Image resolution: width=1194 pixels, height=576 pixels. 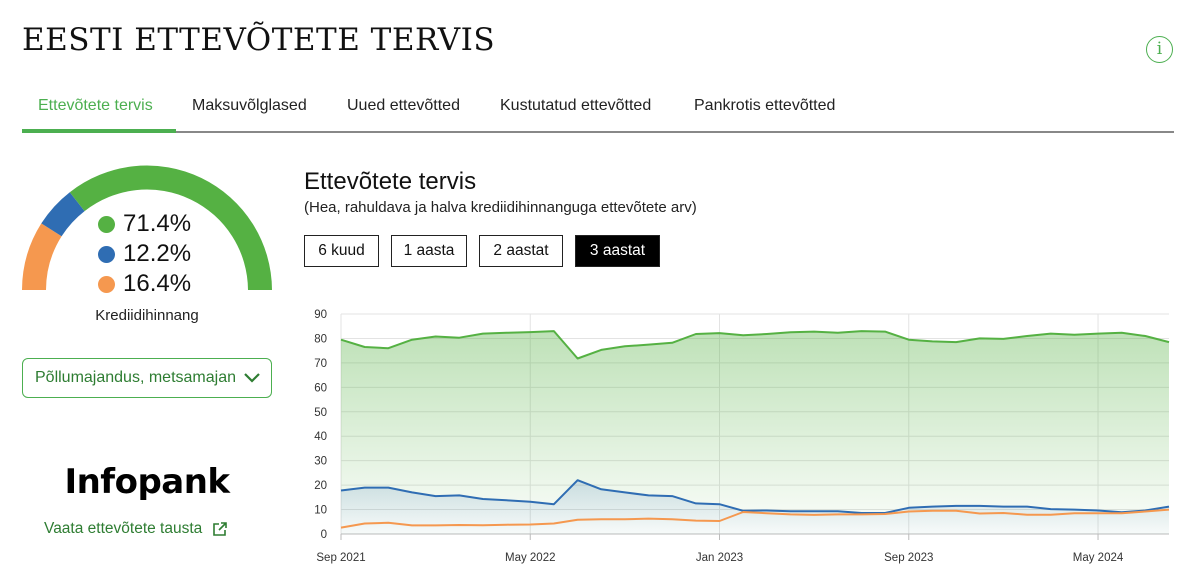 I want to click on period-1-year-button: 1 aasta, so click(x=429, y=251).